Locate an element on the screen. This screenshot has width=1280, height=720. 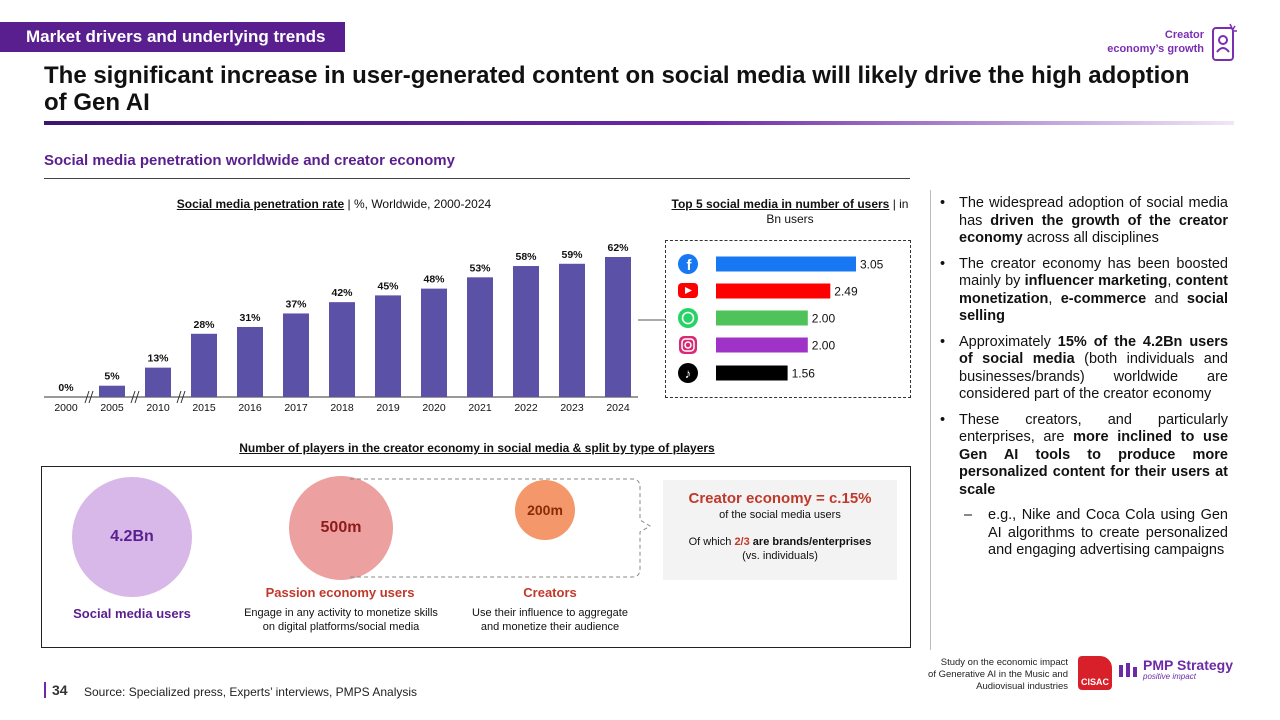
cisac-logo: CISAC is located at coordinates (1095, 673).